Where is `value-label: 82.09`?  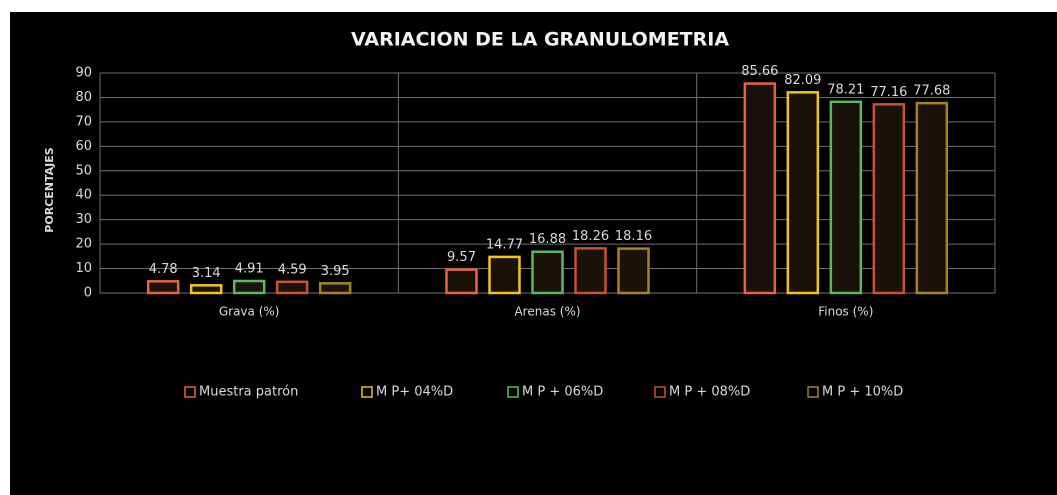 value-label: 82.09 is located at coordinates (802, 80).